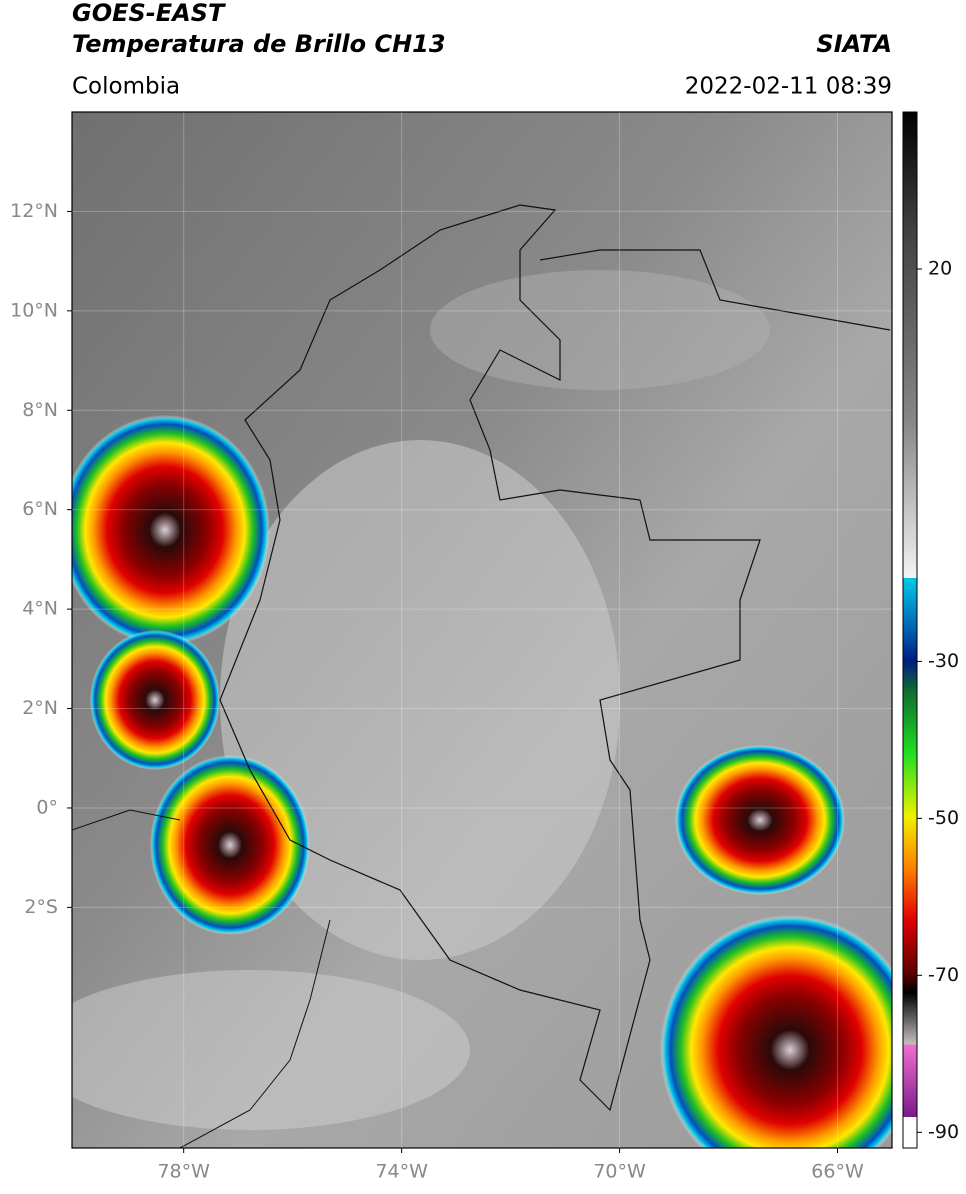  I want to click on colorbar-tick-label: -30, so click(943, 661).